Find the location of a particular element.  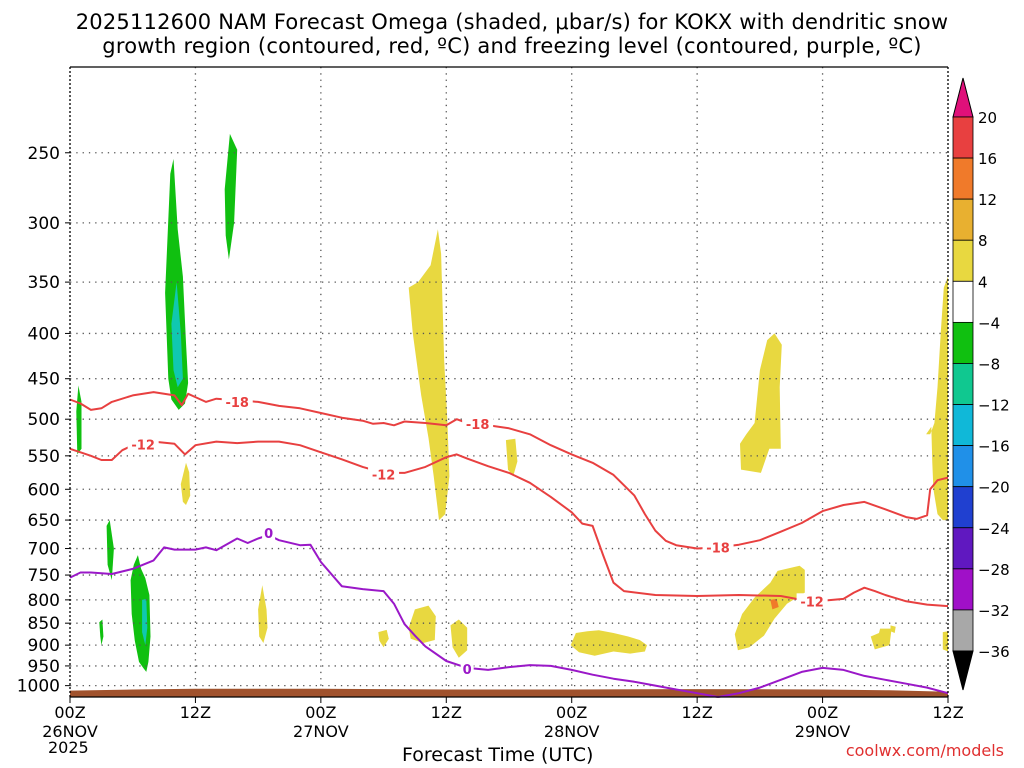

colorbar-label: −32 is located at coordinates (994, 611).